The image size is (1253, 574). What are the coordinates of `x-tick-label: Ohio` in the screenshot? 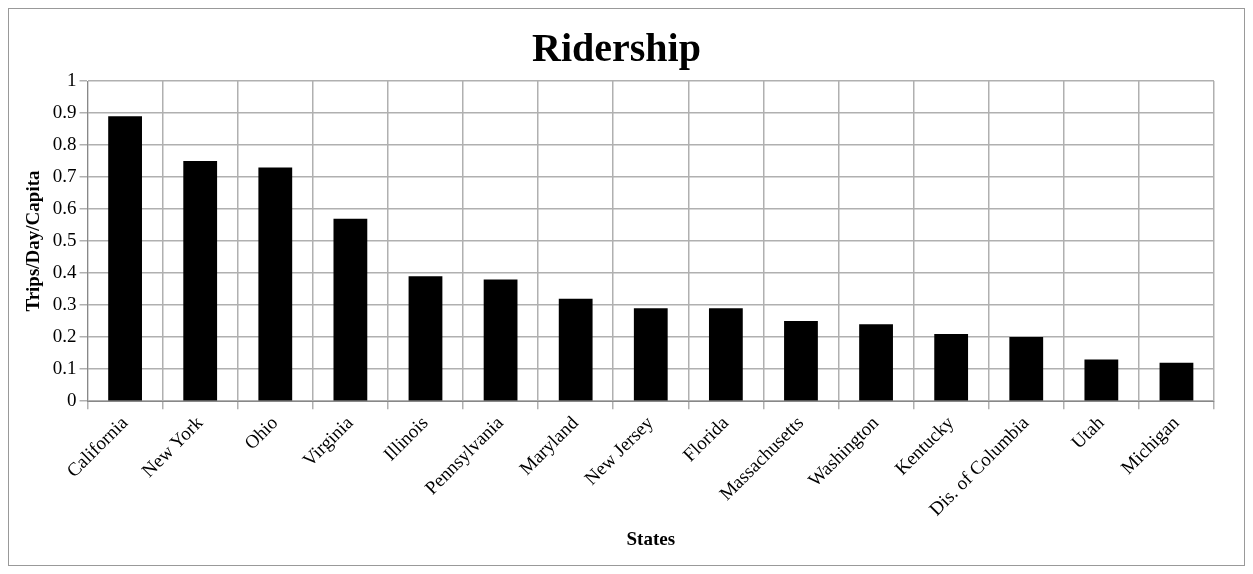 It's located at (260, 432).